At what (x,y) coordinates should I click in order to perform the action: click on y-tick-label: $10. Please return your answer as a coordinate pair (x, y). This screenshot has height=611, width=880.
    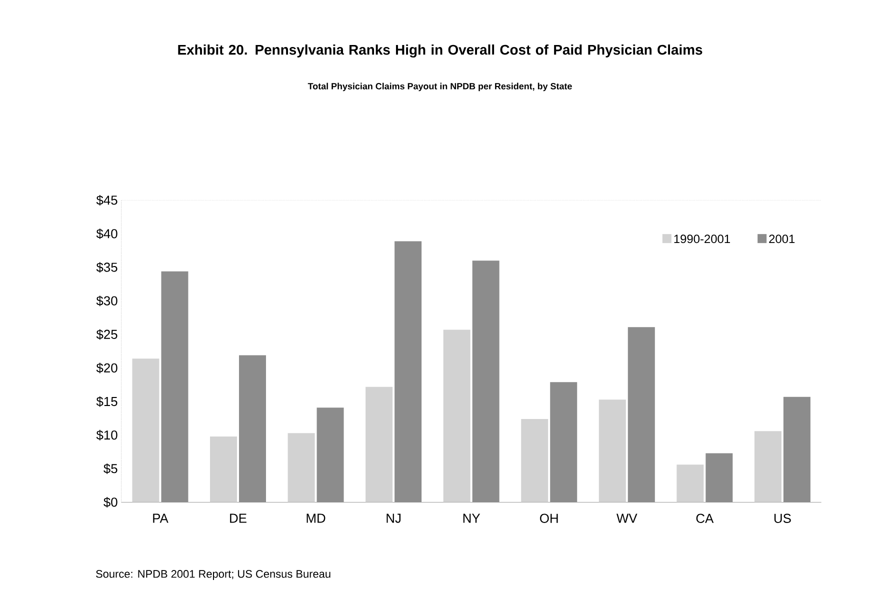
    Looking at the image, I should click on (107, 435).